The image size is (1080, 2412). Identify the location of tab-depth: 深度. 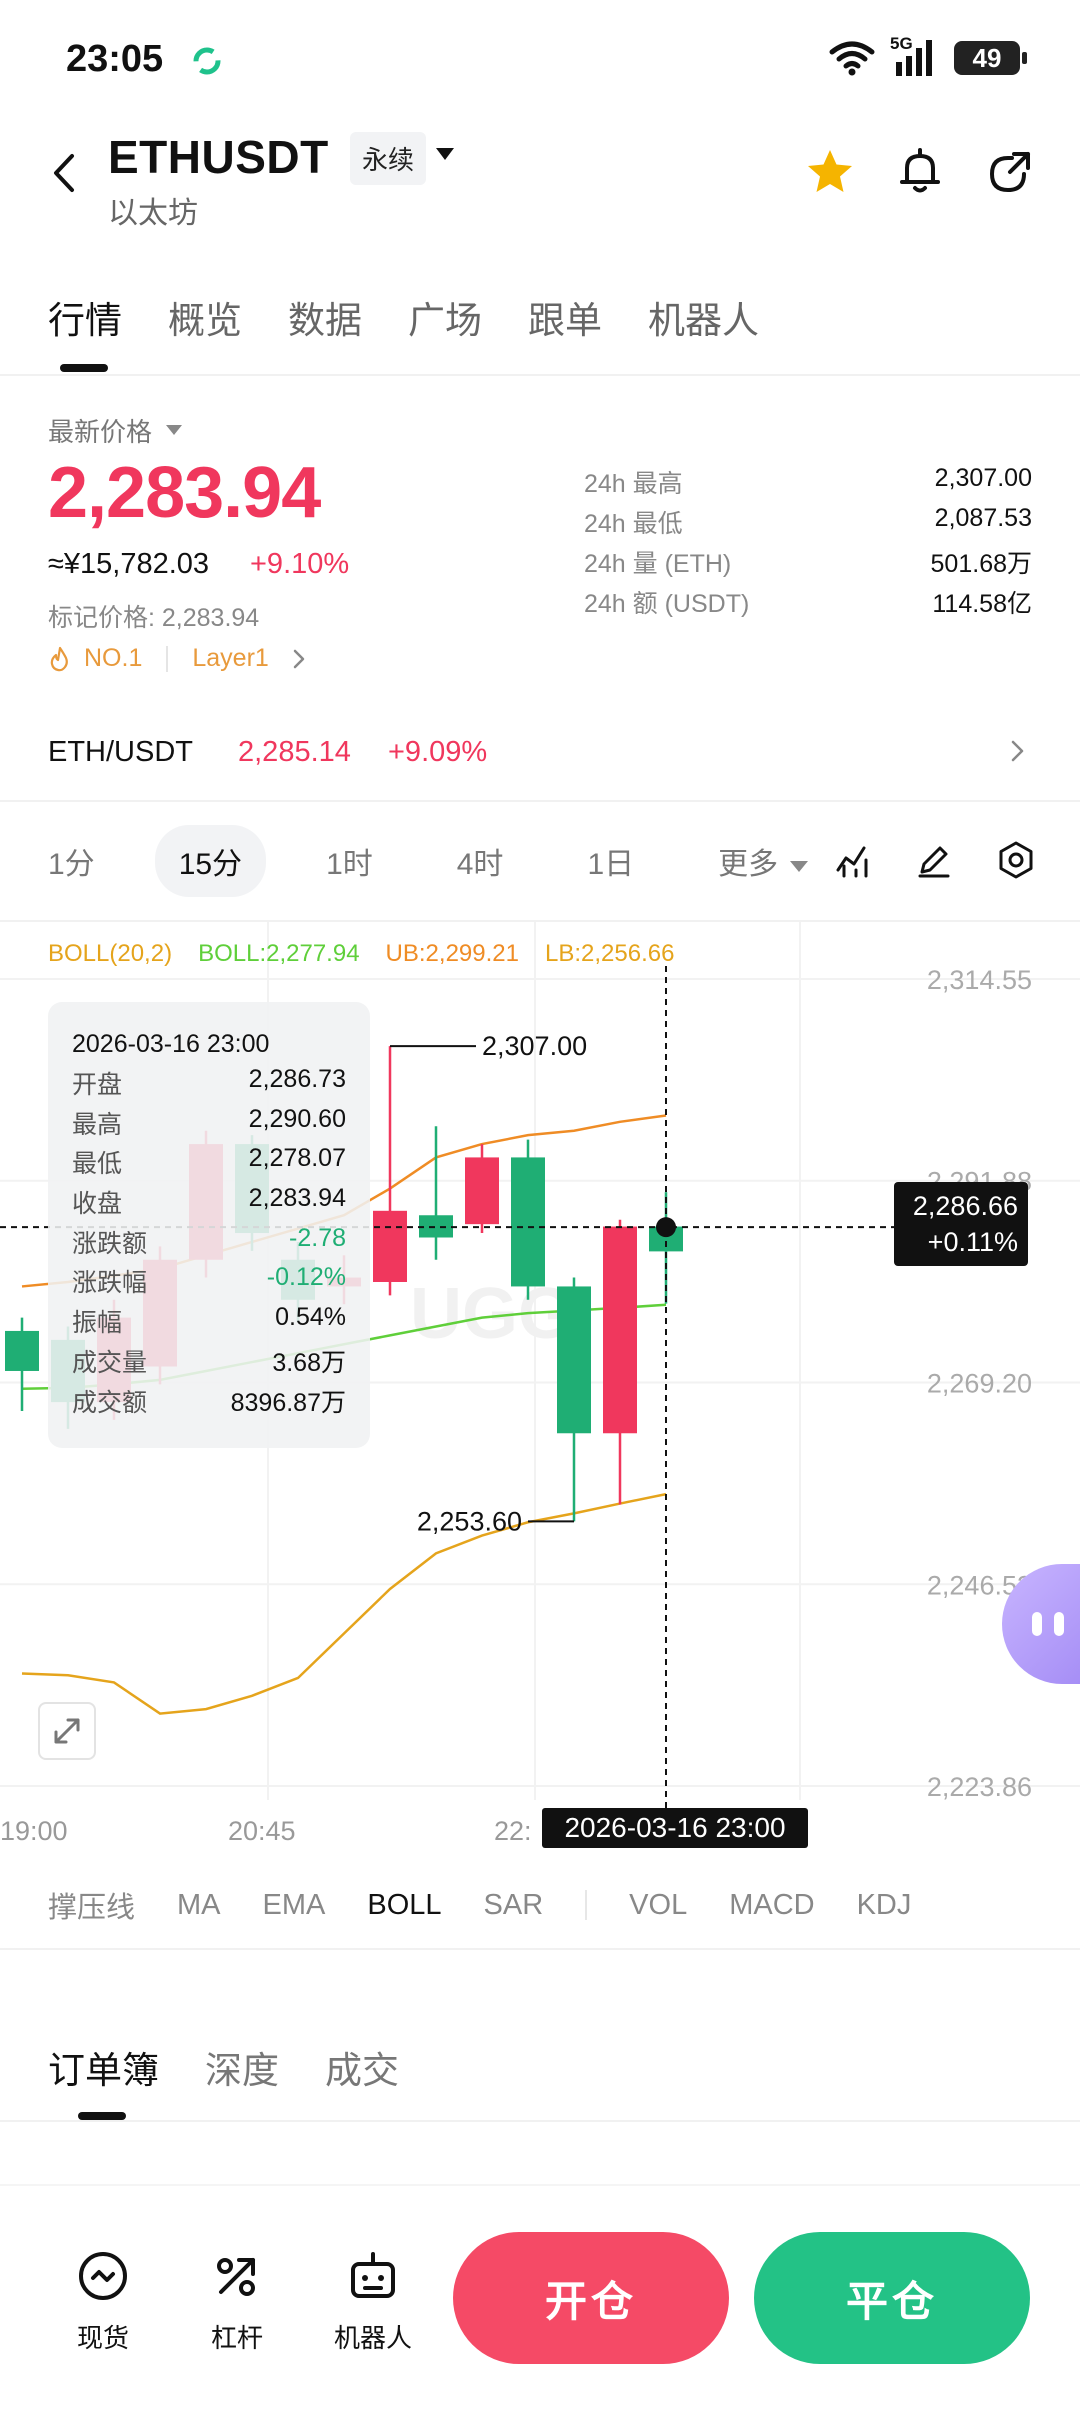
(242, 2070).